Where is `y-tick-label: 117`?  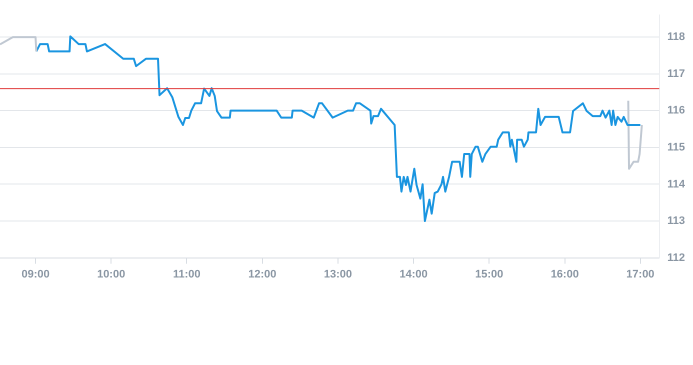 y-tick-label: 117 is located at coordinates (676, 74).